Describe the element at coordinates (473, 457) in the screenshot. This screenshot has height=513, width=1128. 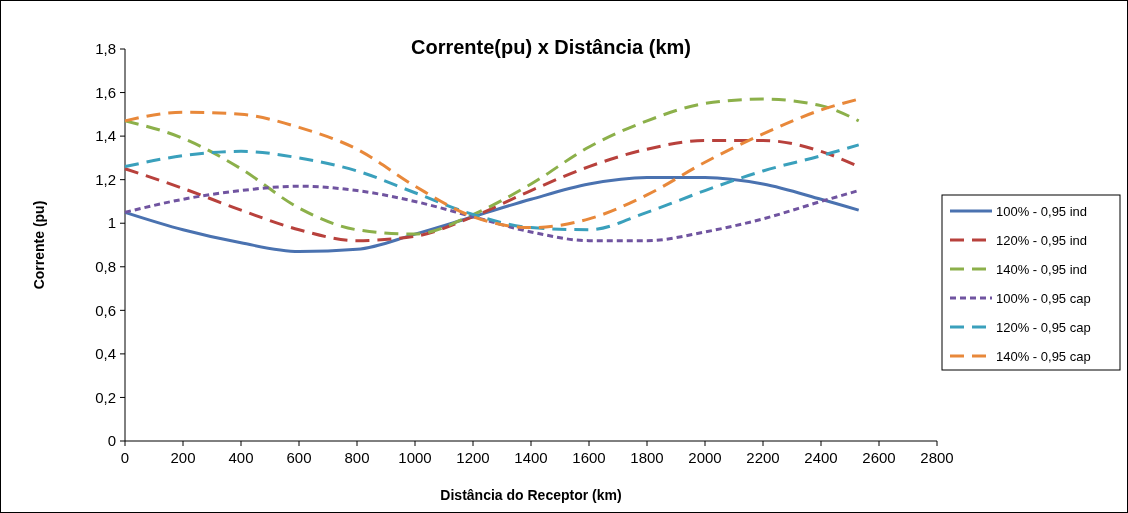
I see `x-tick-label: 1200` at that location.